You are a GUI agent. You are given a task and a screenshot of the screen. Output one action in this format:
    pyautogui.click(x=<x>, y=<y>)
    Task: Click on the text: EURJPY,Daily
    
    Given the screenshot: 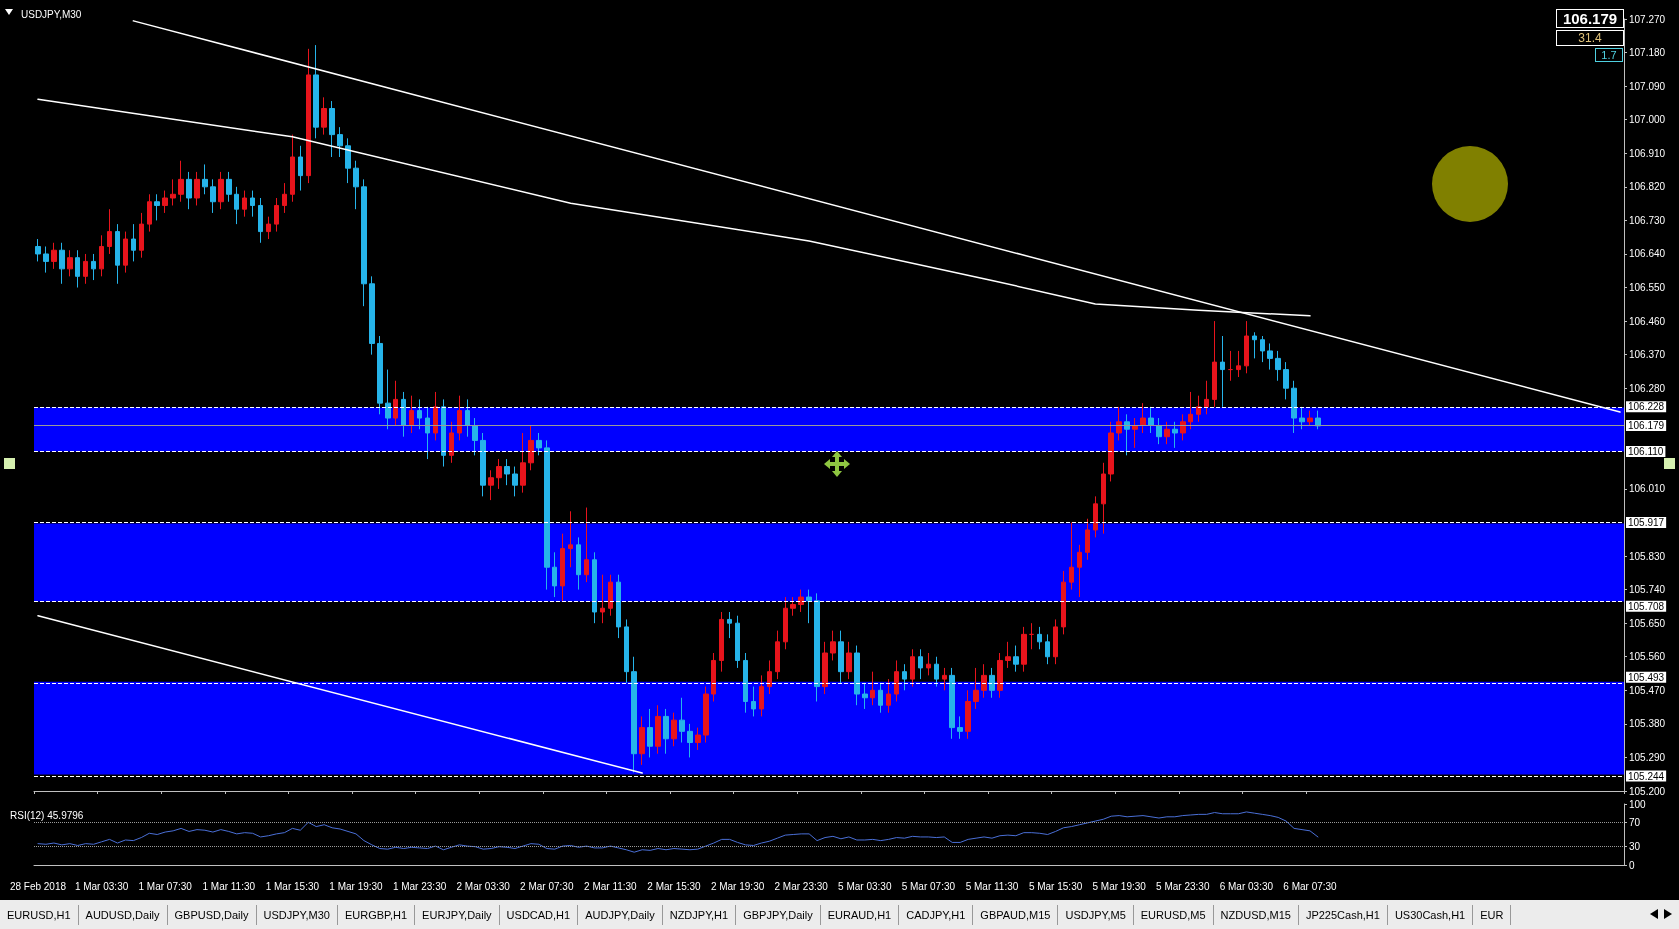 What is the action you would take?
    pyautogui.click(x=457, y=914)
    